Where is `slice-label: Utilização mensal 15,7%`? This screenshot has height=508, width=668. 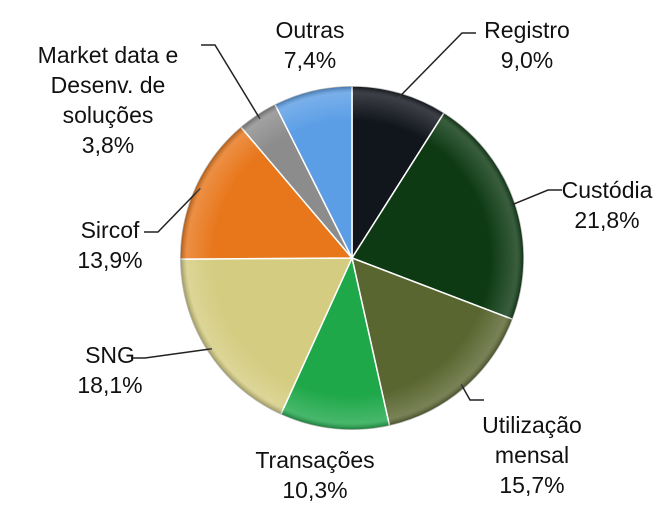 slice-label: Utilização mensal 15,7% is located at coordinates (532, 455).